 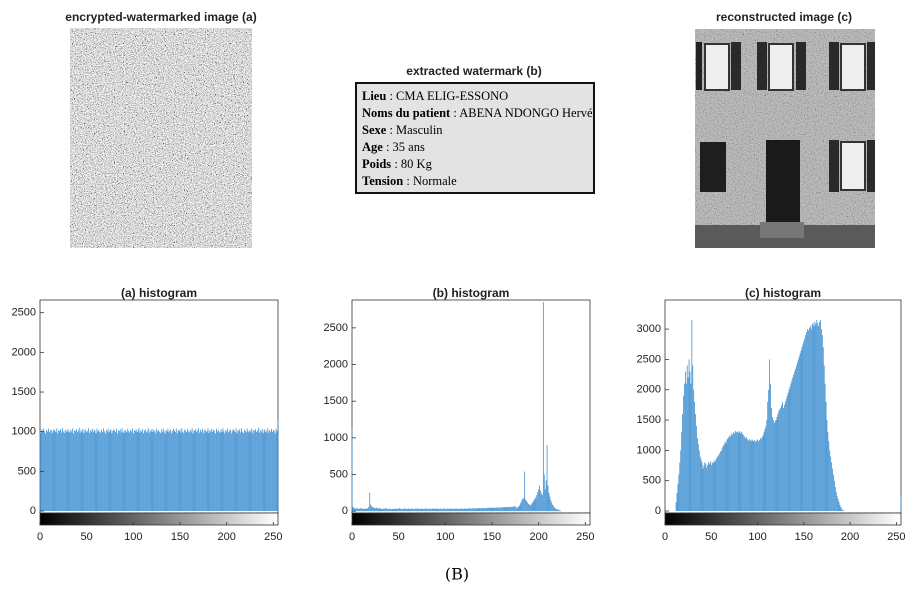 What do you see at coordinates (409, 181) in the screenshot?
I see `watermark-line: Tension : Normale` at bounding box center [409, 181].